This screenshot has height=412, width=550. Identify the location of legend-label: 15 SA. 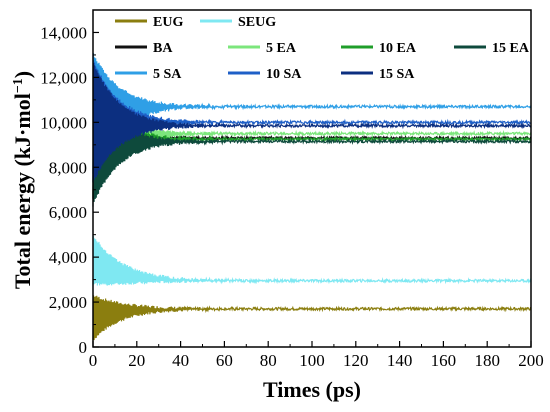
(397, 74).